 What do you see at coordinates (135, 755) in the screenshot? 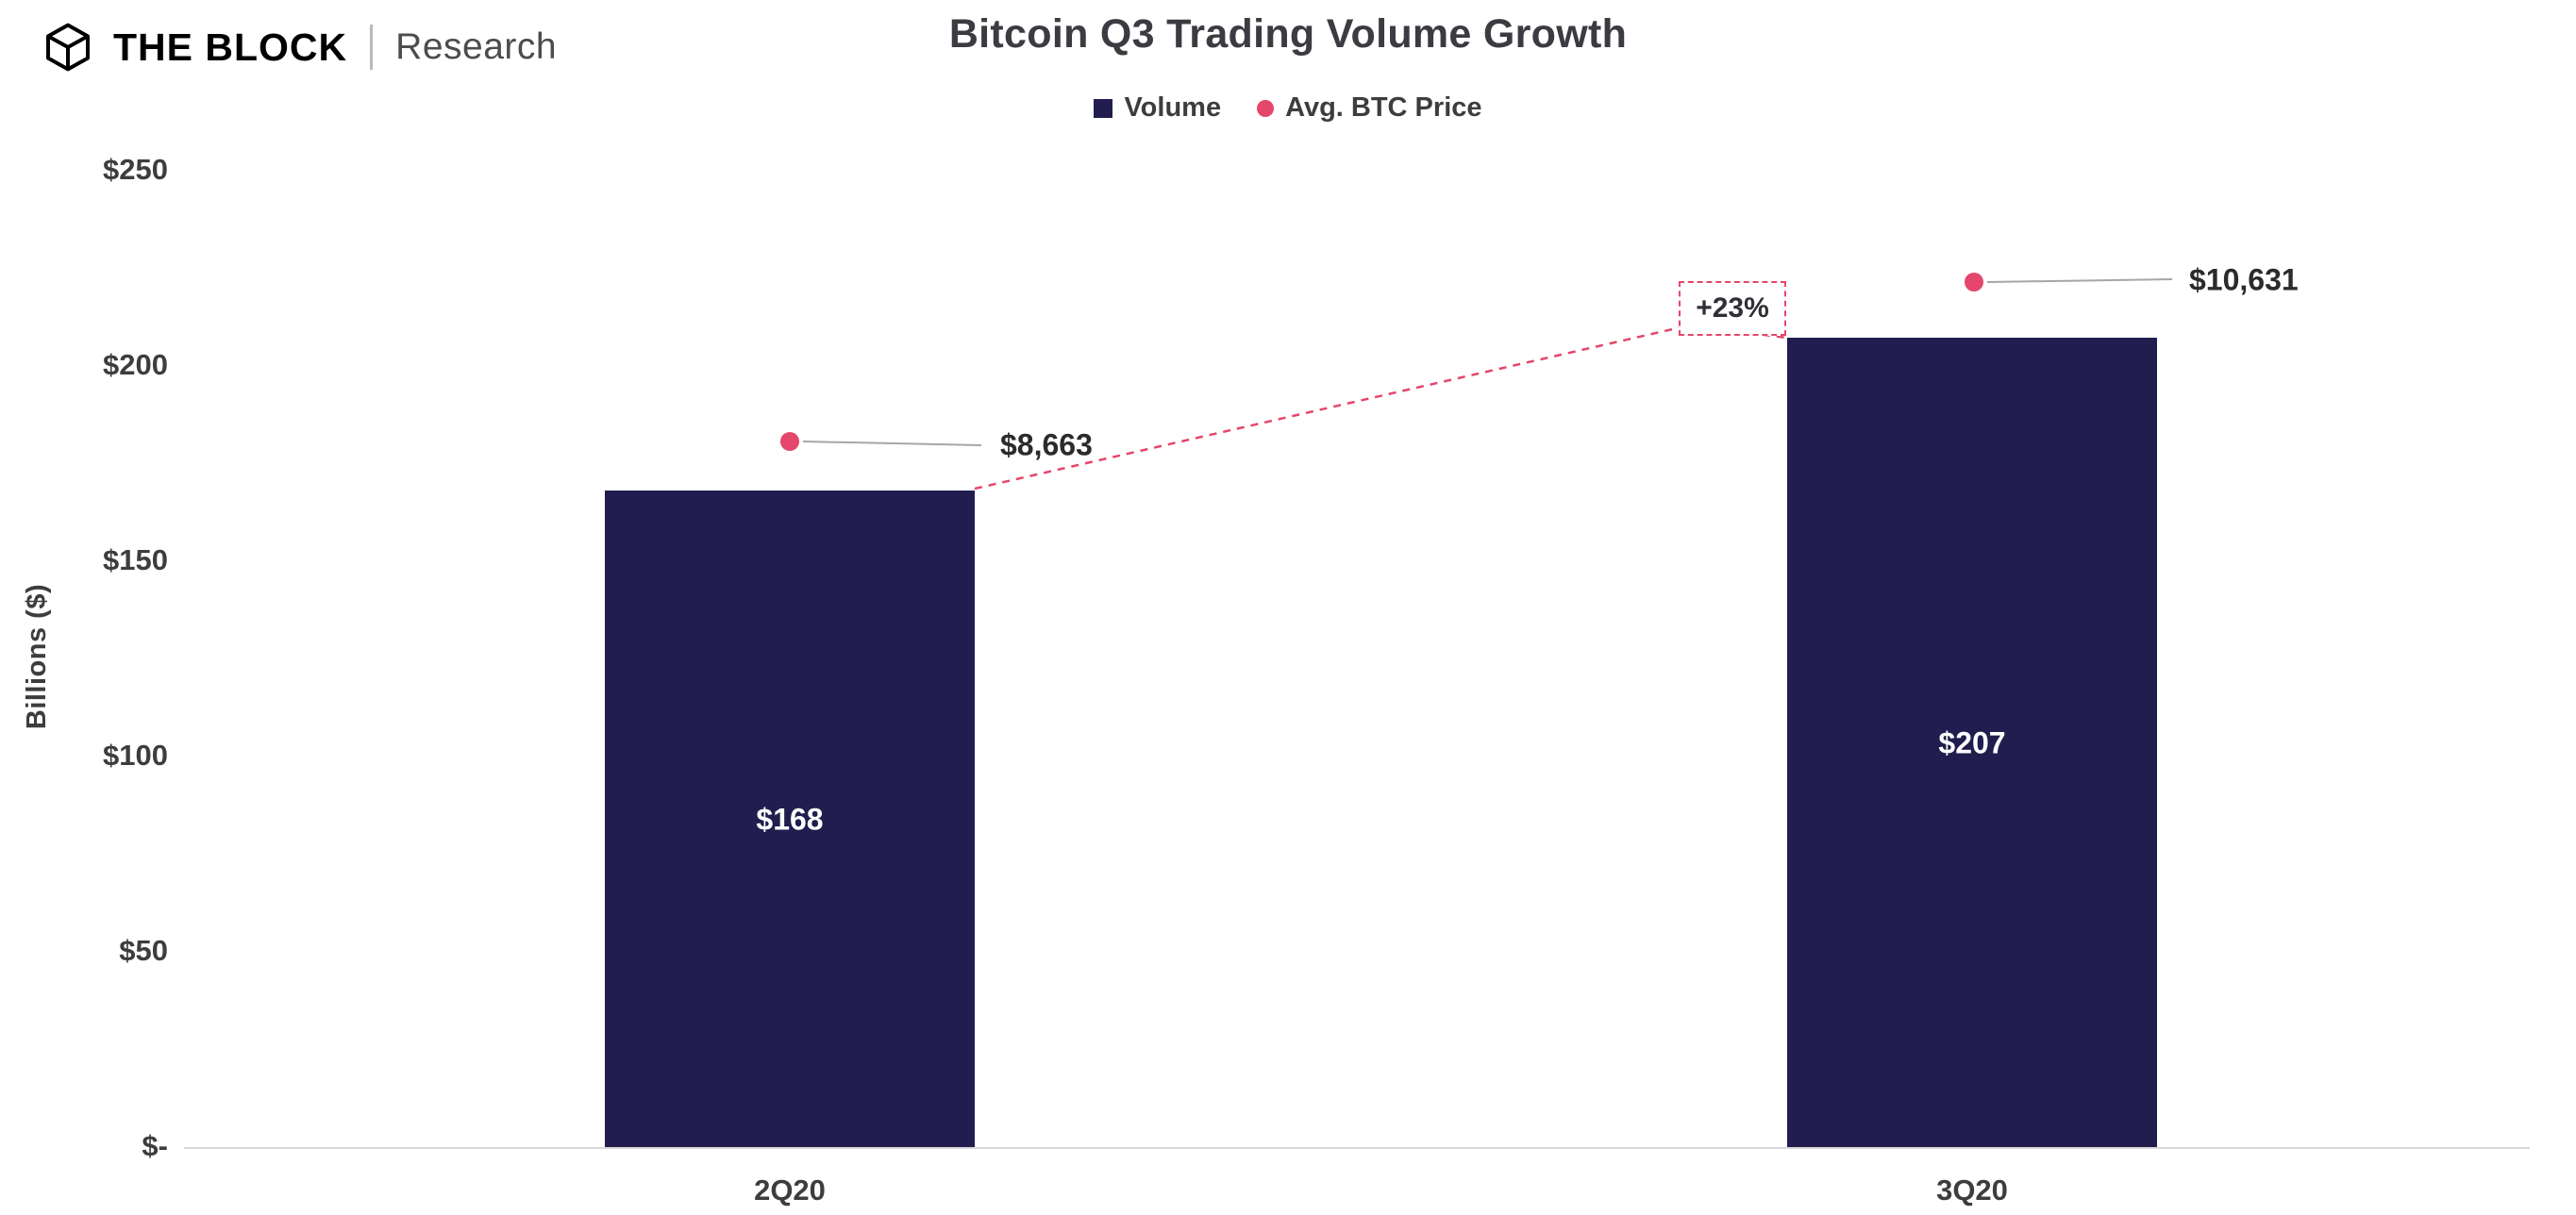
I see `y-tick-100: $100` at bounding box center [135, 755].